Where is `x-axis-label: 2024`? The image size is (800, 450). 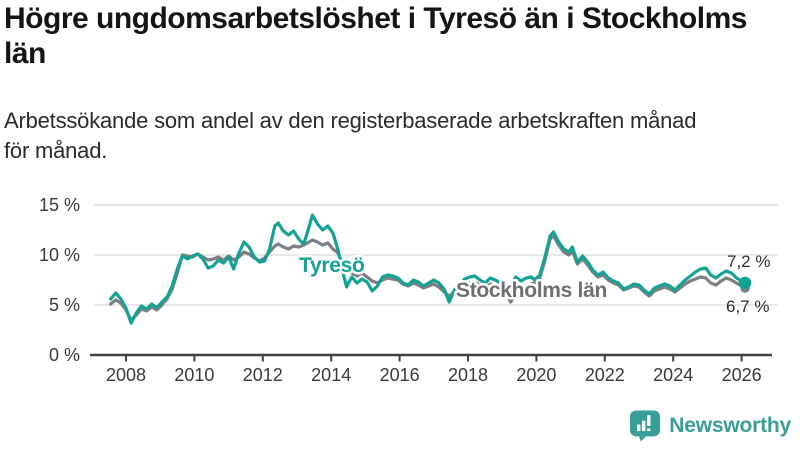 x-axis-label: 2024 is located at coordinates (673, 375).